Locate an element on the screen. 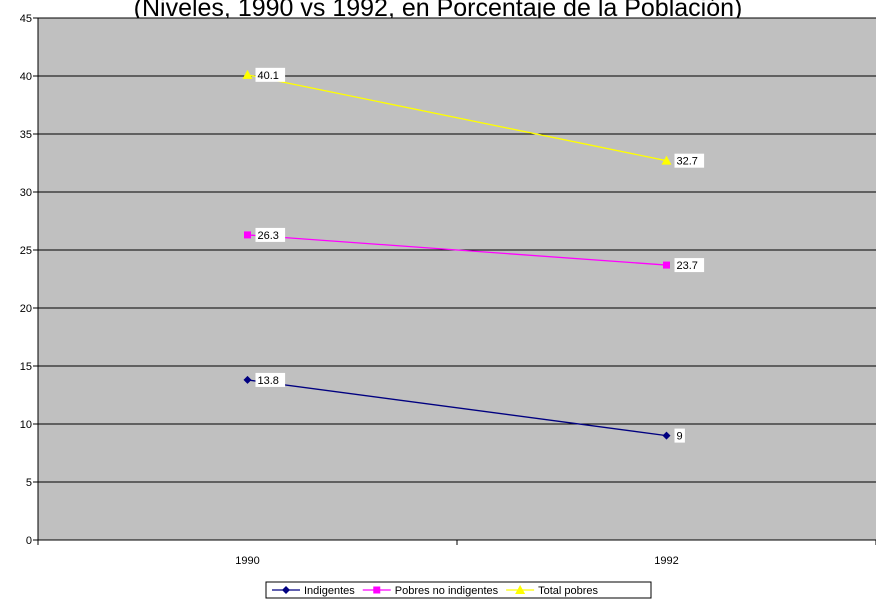 Image resolution: width=876 pixels, height=600 pixels. x-tick-label: 1990 is located at coordinates (247, 561).